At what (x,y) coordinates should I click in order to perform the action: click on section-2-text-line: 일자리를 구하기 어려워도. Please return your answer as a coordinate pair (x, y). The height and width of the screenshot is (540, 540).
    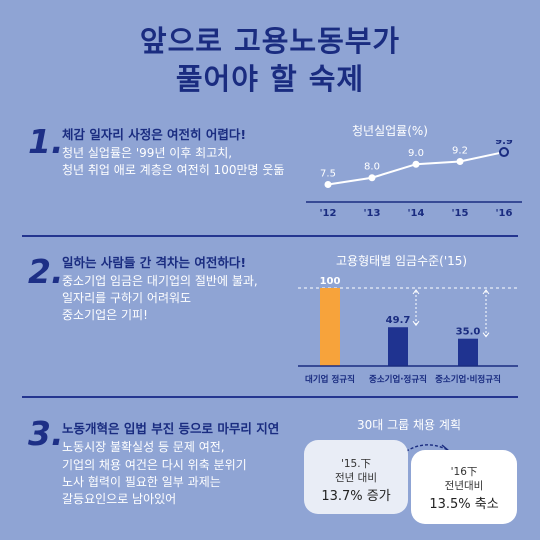
    Looking at the image, I should click on (127, 298).